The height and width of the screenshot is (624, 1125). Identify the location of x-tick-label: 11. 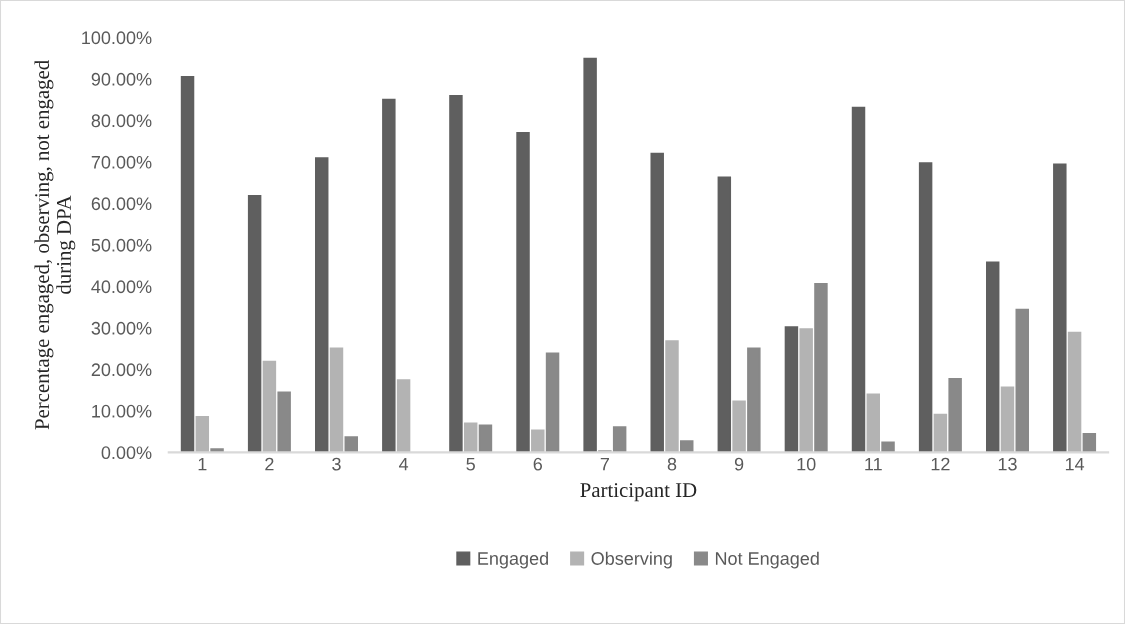
(873, 464).